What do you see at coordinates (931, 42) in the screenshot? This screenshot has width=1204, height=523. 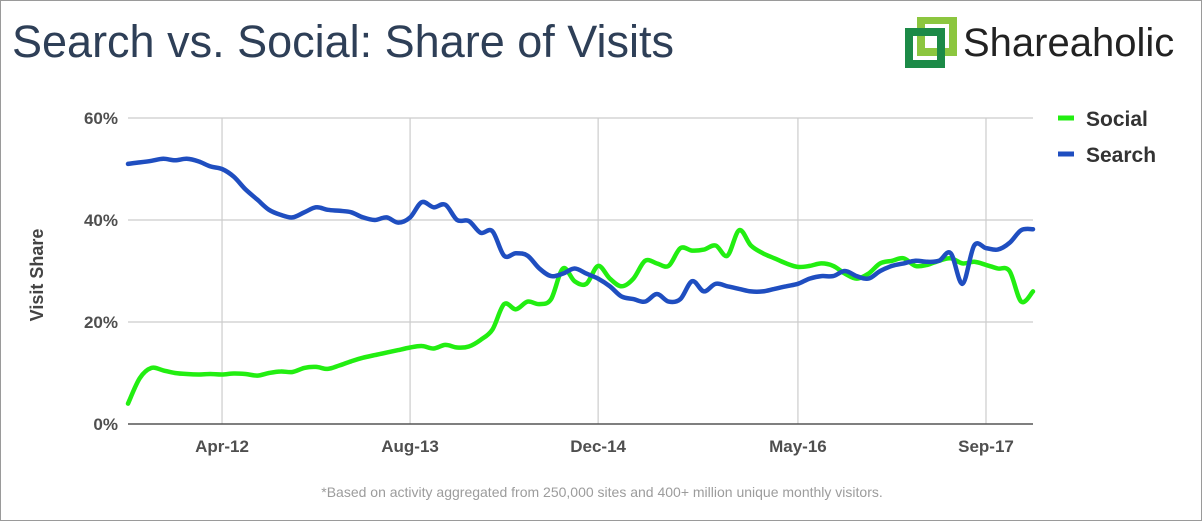 I see `shareaholic-logo-icon` at bounding box center [931, 42].